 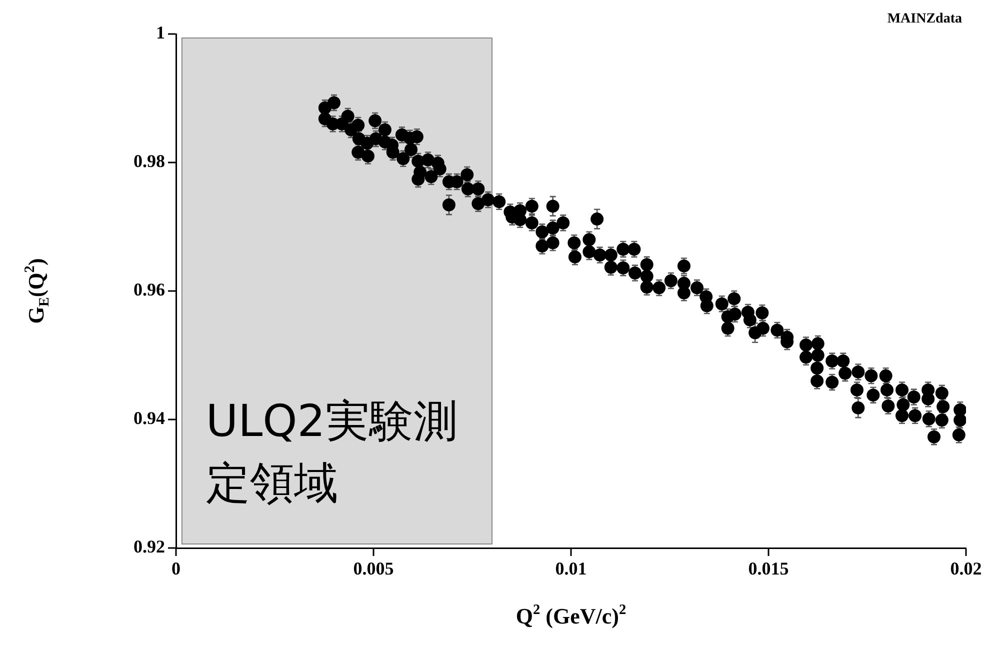 What do you see at coordinates (149, 546) in the screenshot?
I see `y-tick-label: 0.92` at bounding box center [149, 546].